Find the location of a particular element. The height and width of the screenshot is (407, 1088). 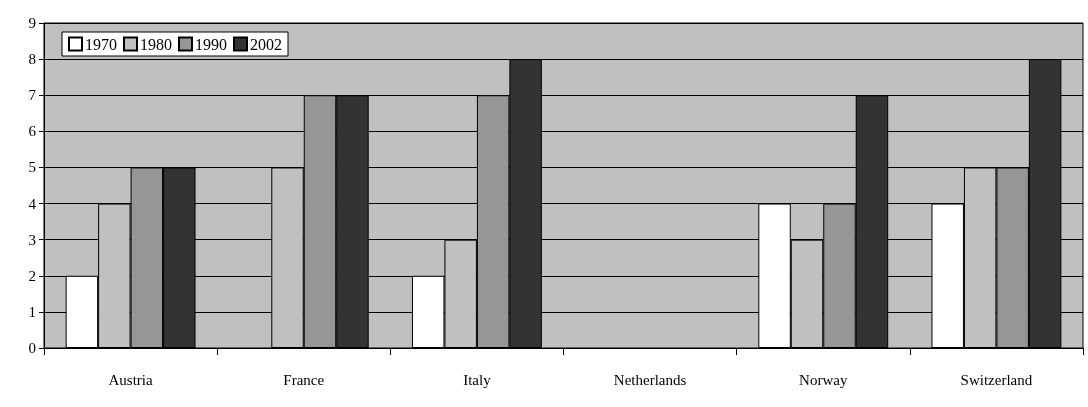

y-tick-label: 4 is located at coordinates (32, 203).